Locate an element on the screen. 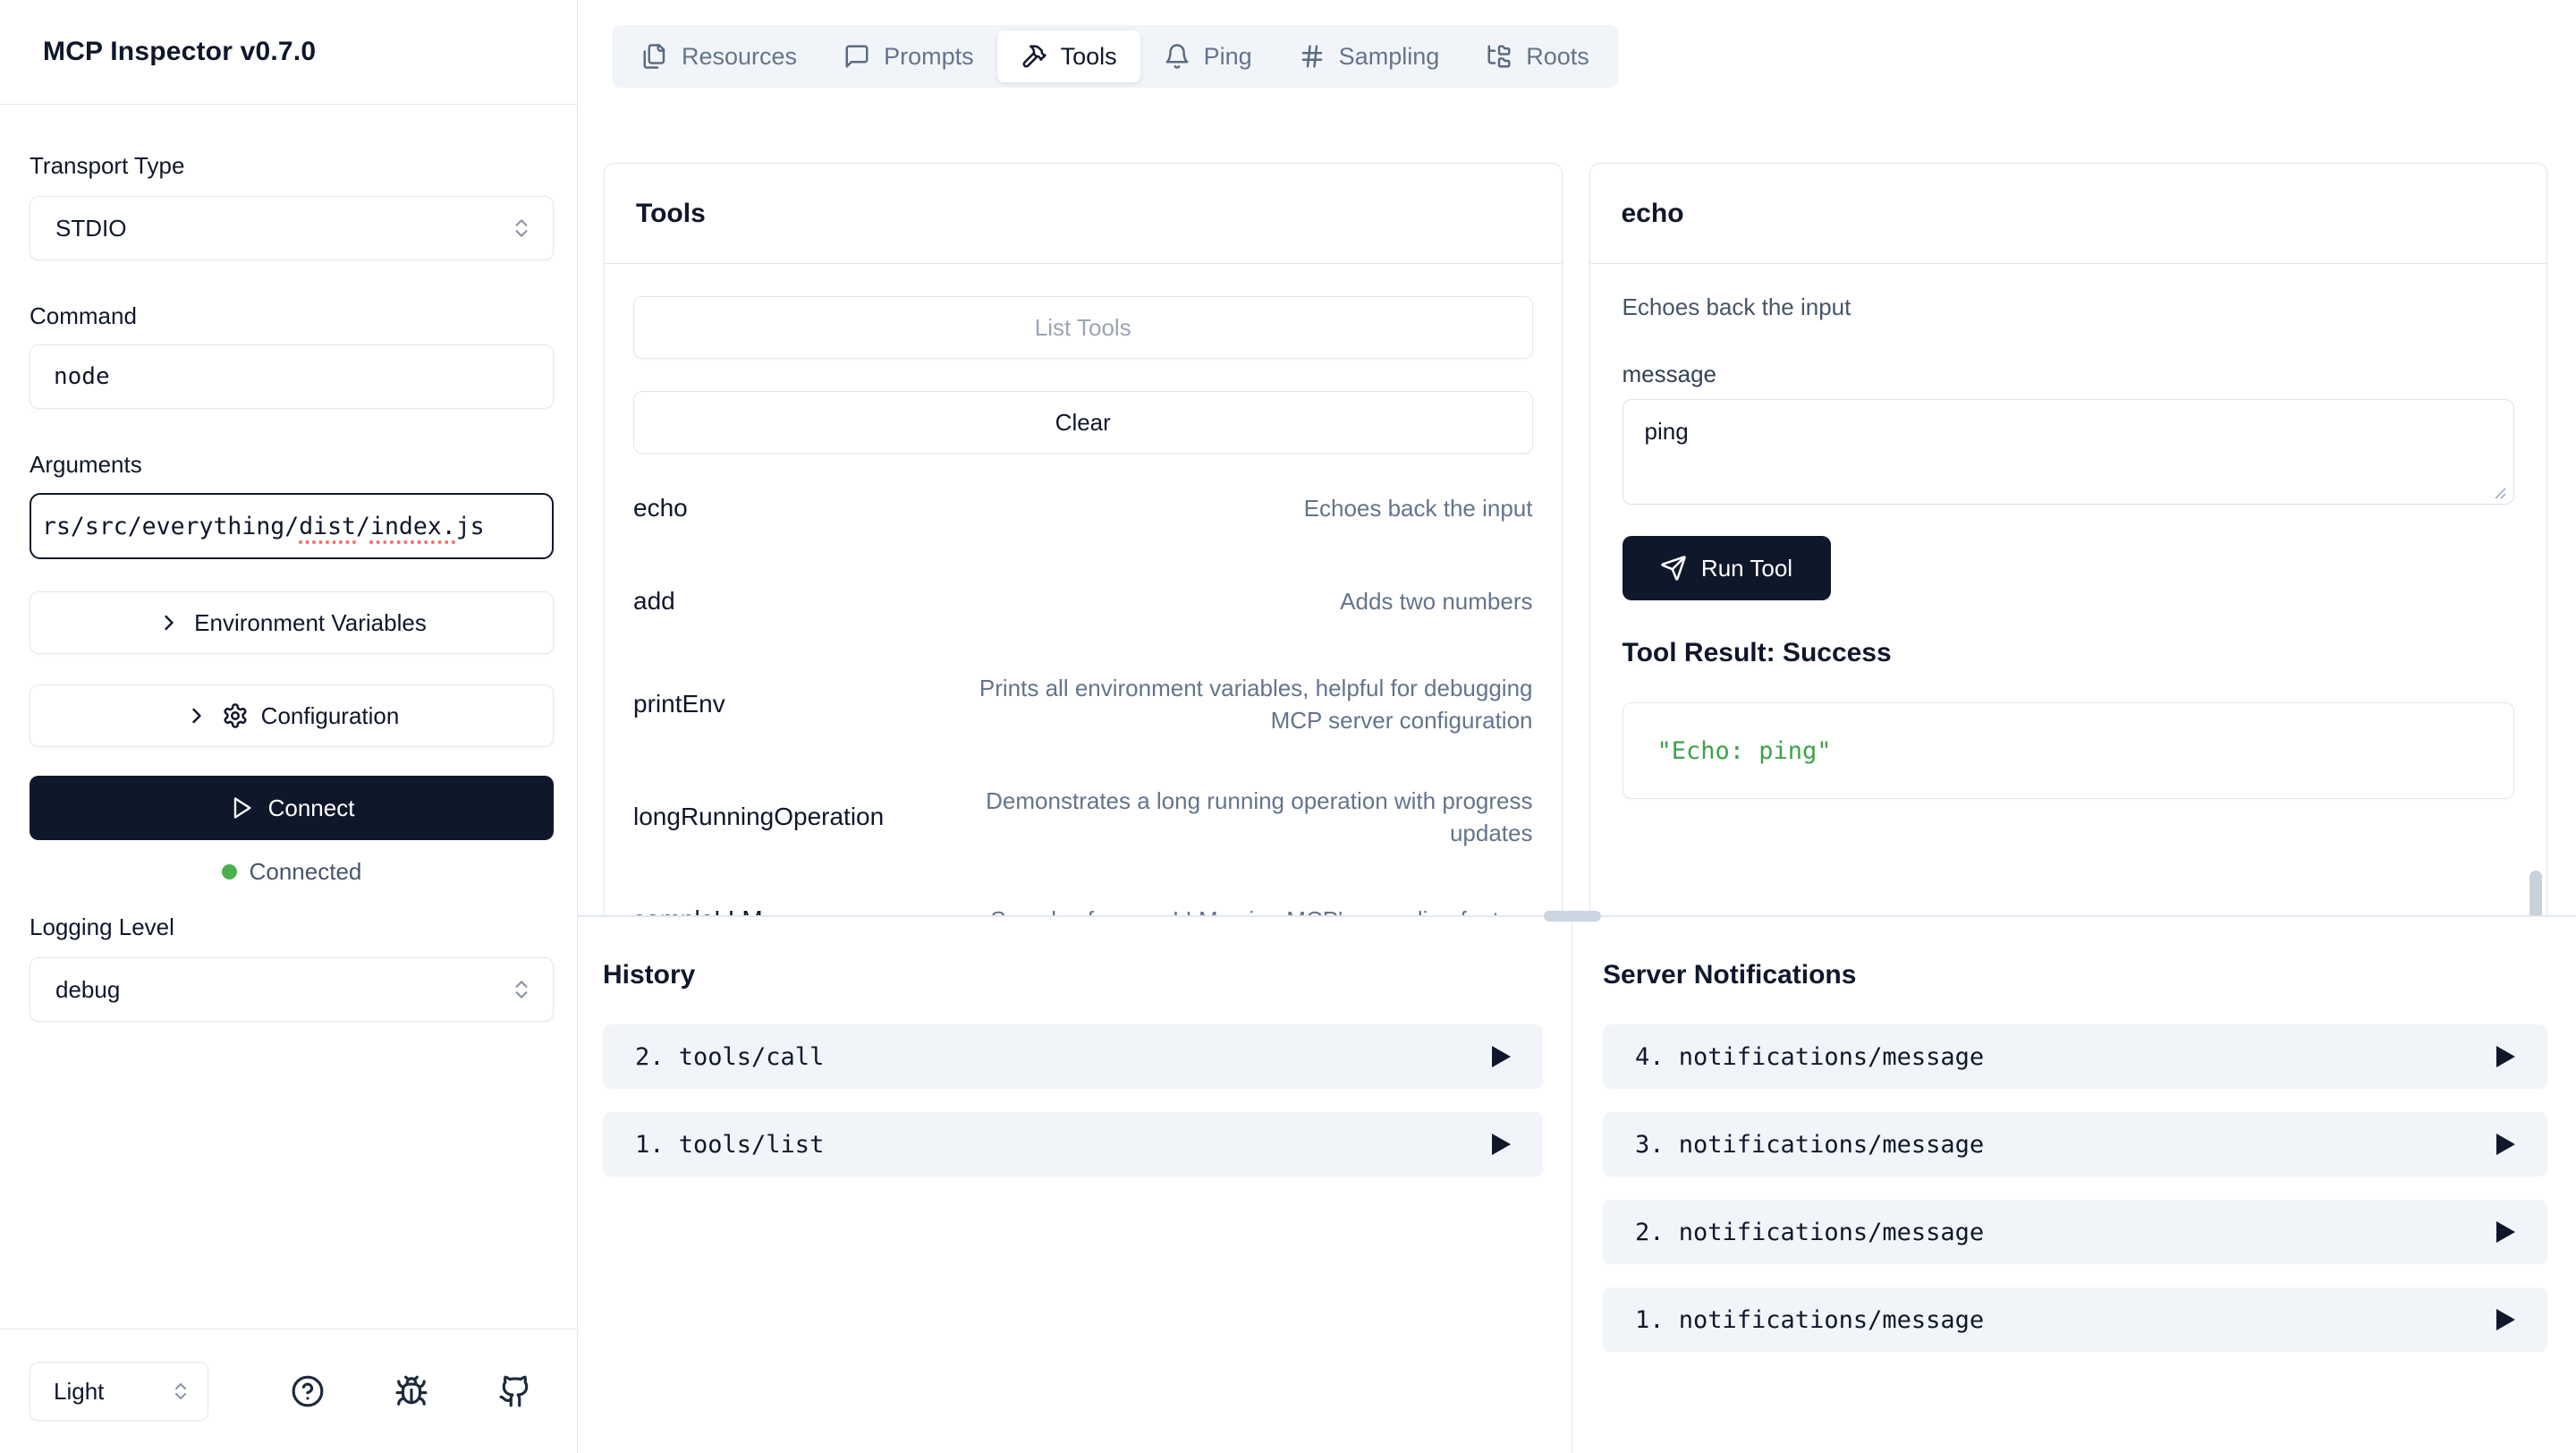  tab-roots: Roots is located at coordinates (1537, 56).